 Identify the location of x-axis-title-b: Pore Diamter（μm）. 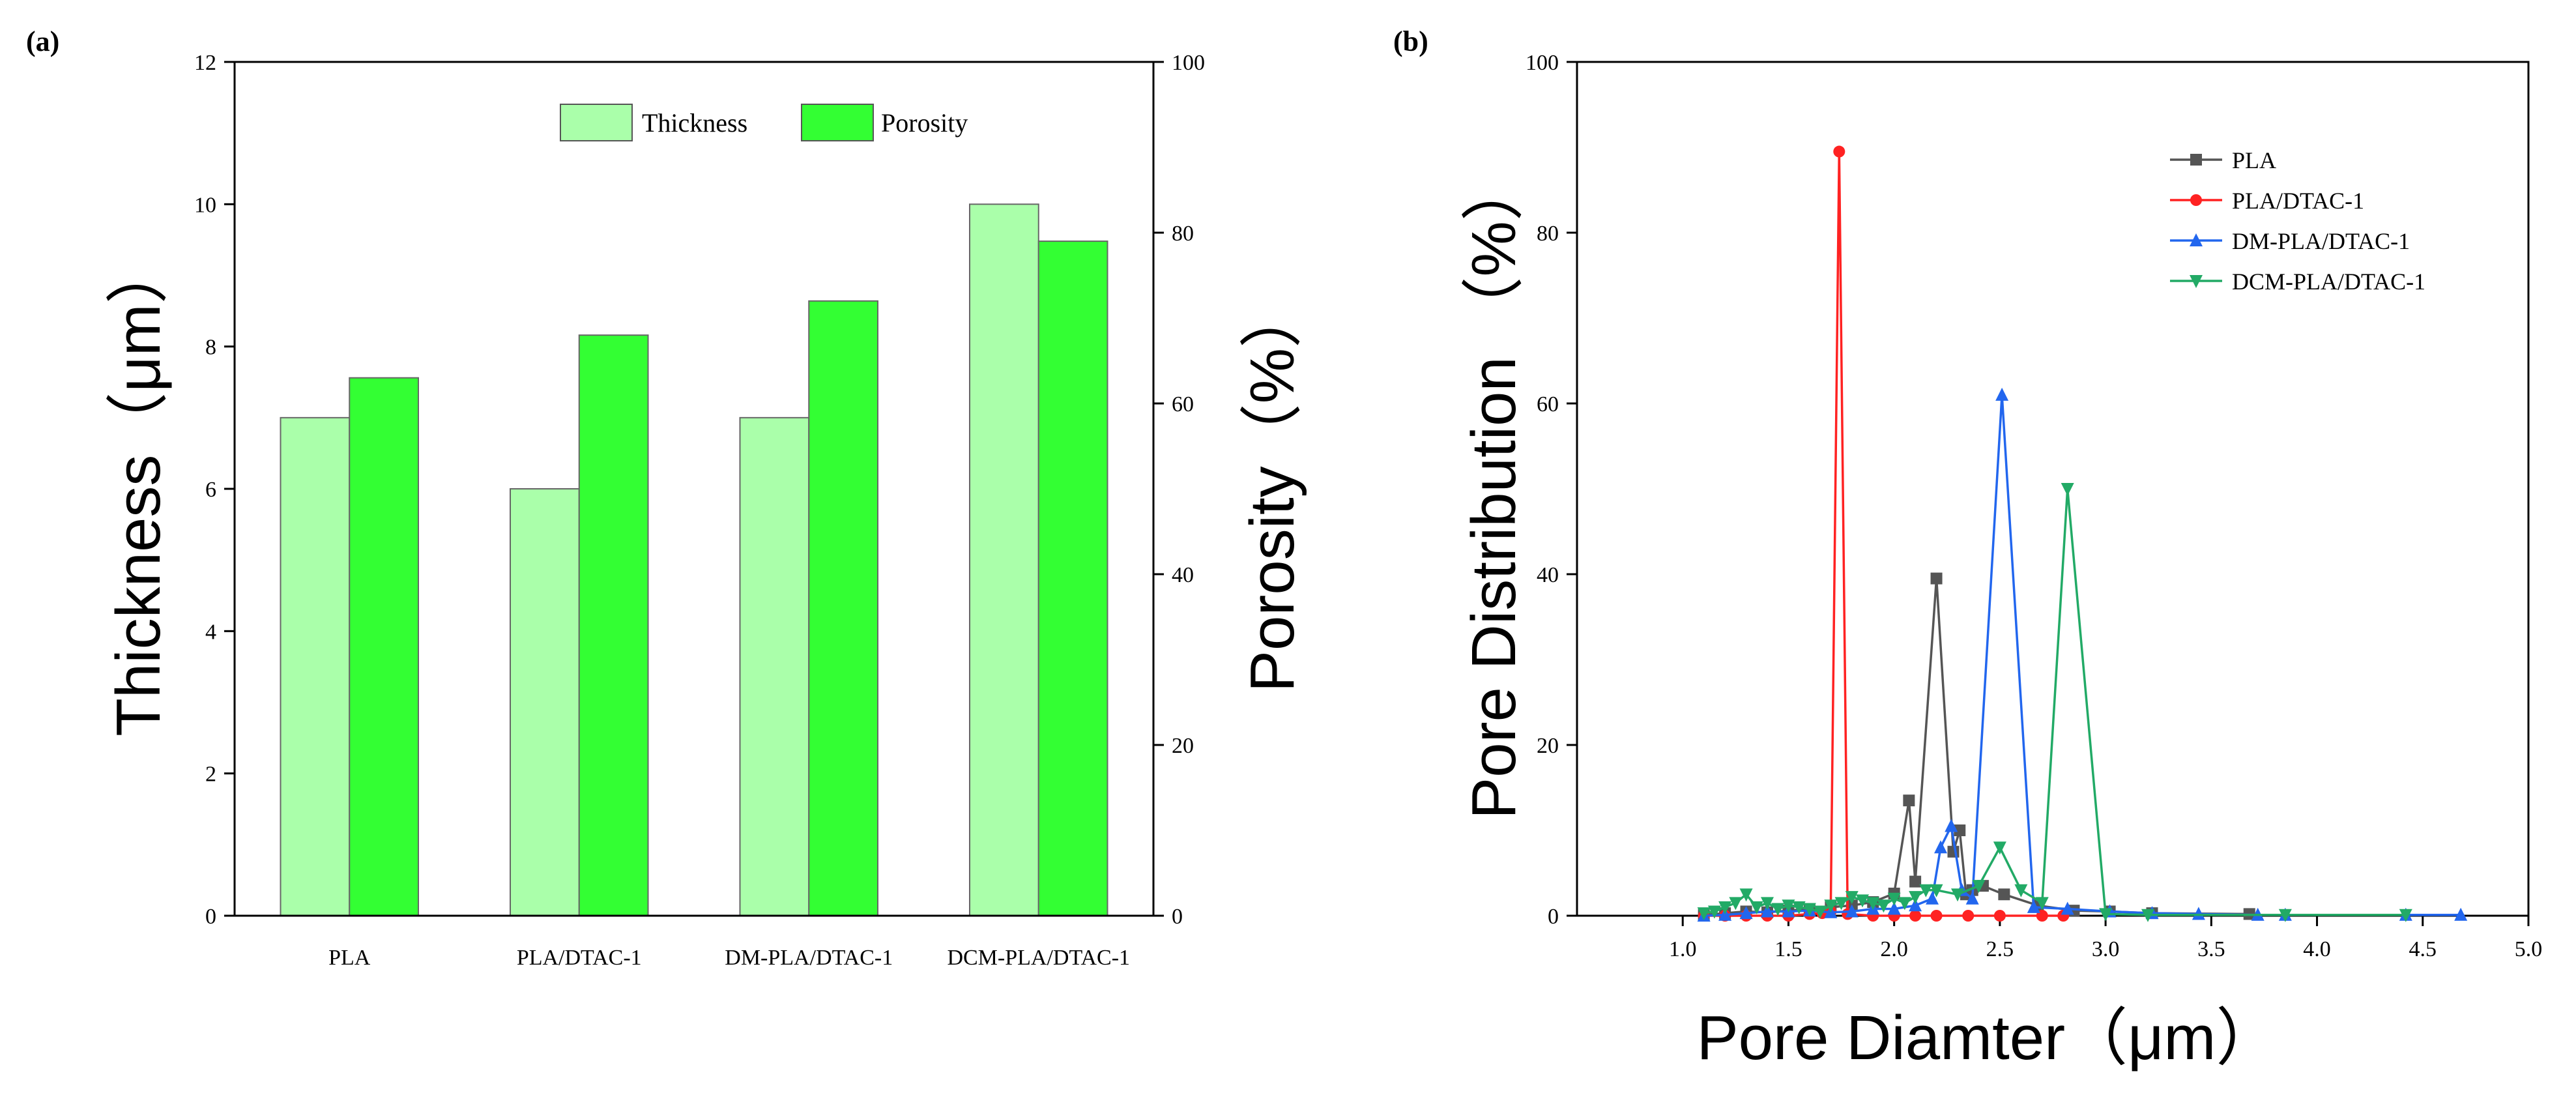
(1988, 1038).